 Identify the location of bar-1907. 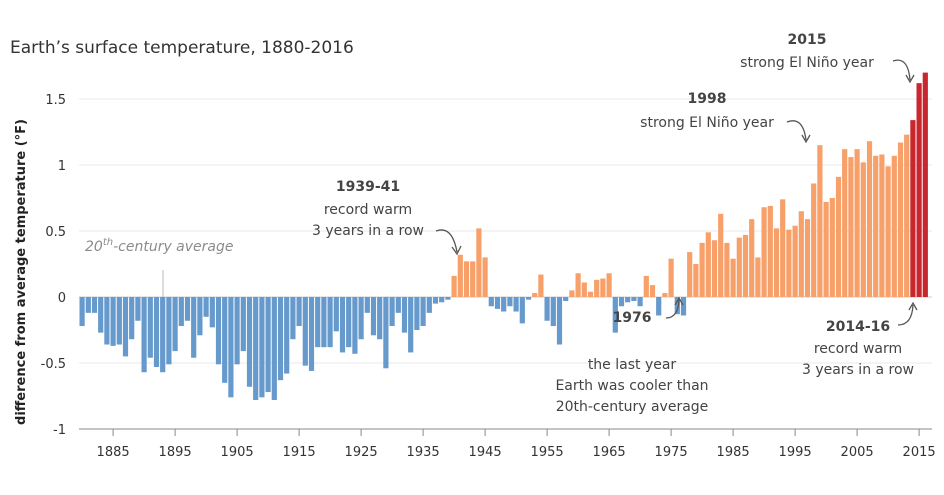
(249, 342).